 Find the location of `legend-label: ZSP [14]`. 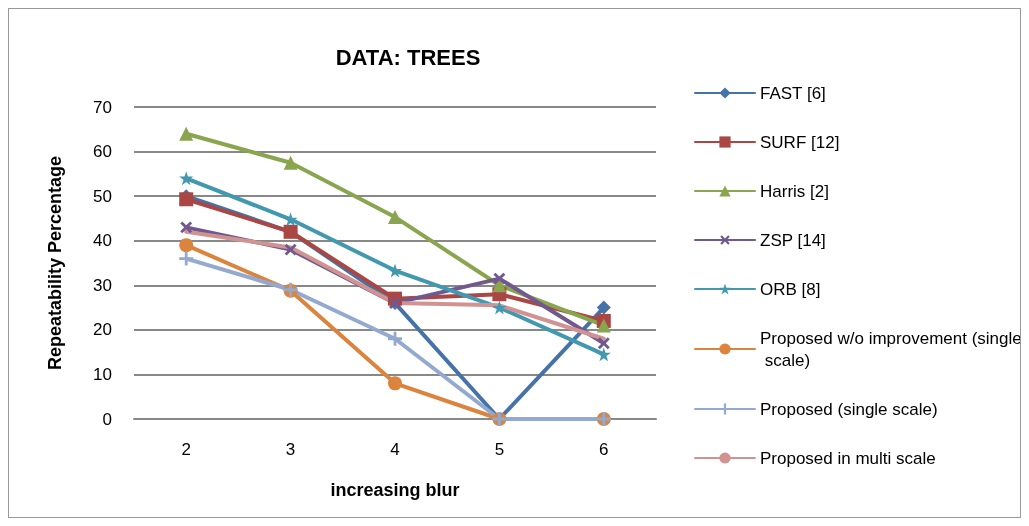

legend-label: ZSP [14] is located at coordinates (793, 240).